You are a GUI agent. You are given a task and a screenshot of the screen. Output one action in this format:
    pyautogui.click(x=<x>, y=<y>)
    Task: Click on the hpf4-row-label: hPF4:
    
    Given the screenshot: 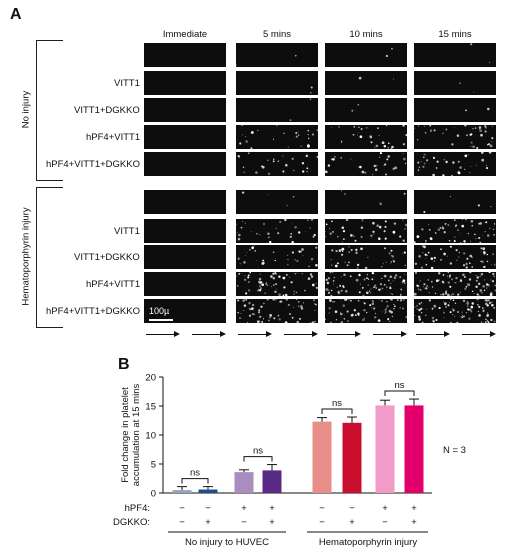 What is the action you would take?
    pyautogui.click(x=137, y=508)
    